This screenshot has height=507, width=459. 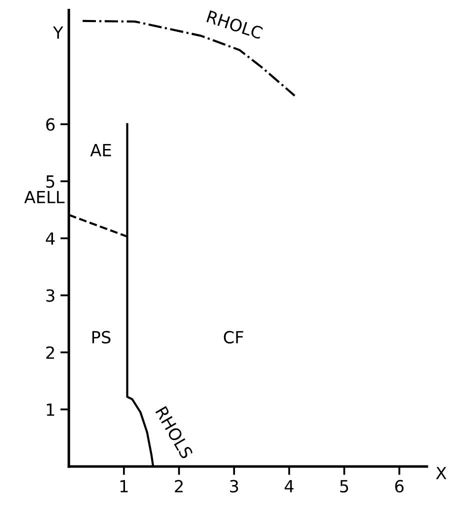 I want to click on x-tick-label: 2, so click(x=178, y=486).